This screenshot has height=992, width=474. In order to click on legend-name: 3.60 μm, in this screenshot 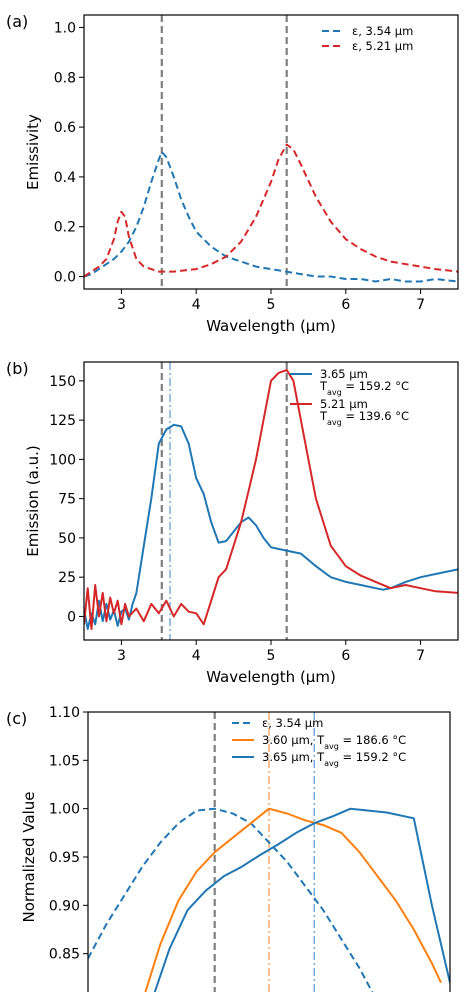, I will do `click(289, 740)`.